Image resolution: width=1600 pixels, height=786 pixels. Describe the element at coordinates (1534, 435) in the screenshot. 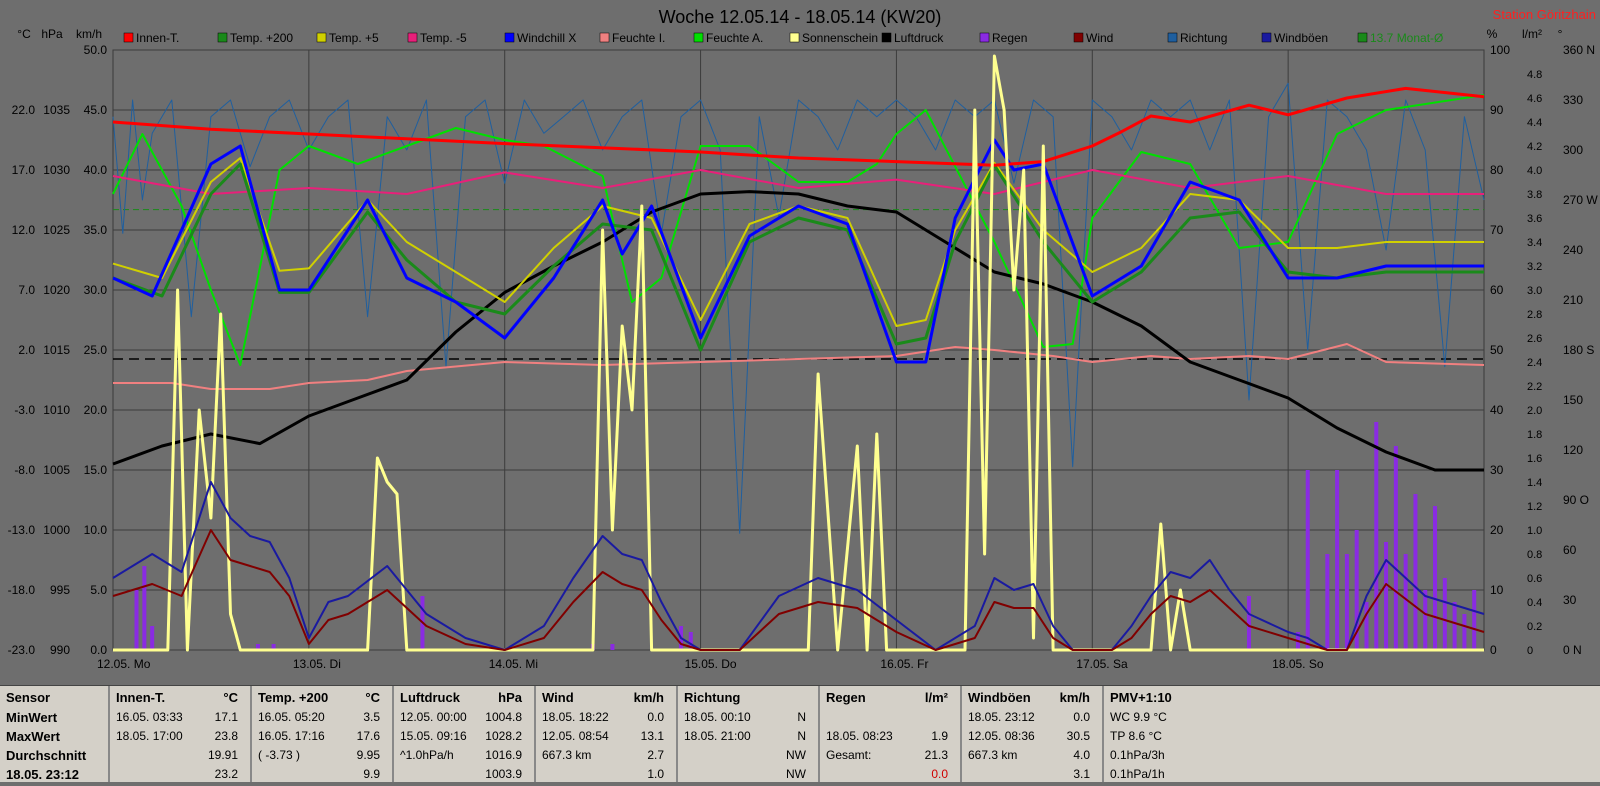

I see `rain-tick-label: 1.8` at that location.